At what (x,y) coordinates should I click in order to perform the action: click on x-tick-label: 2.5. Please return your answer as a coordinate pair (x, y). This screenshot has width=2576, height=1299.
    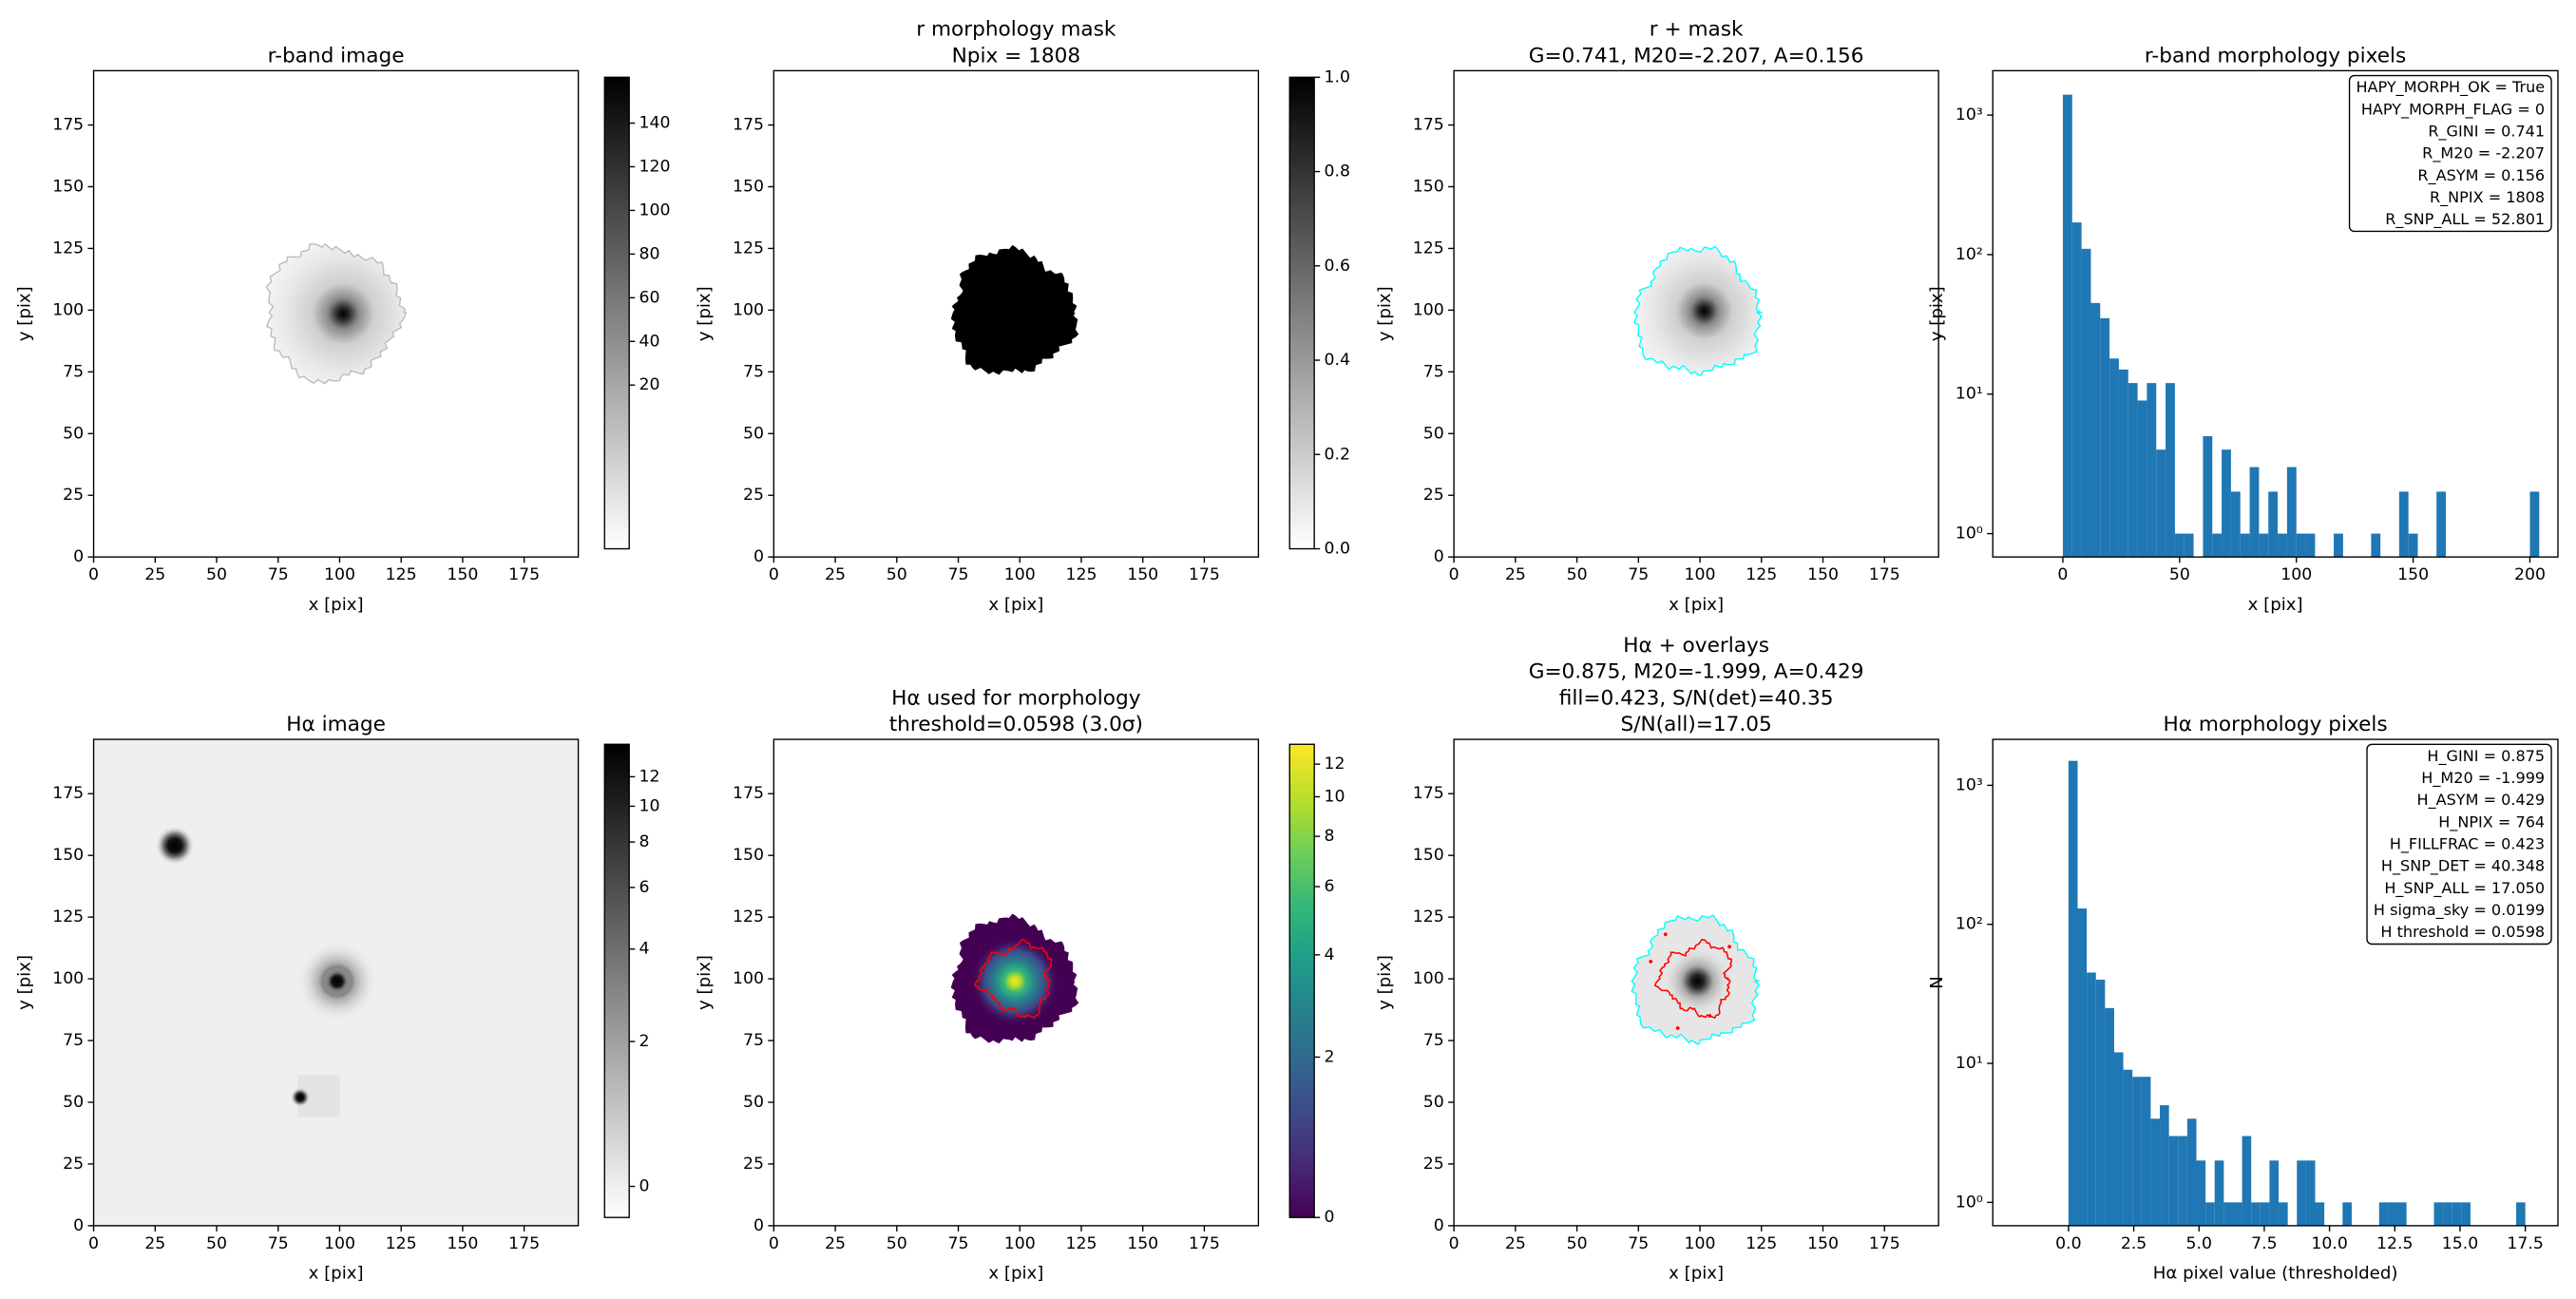
    Looking at the image, I should click on (2134, 1243).